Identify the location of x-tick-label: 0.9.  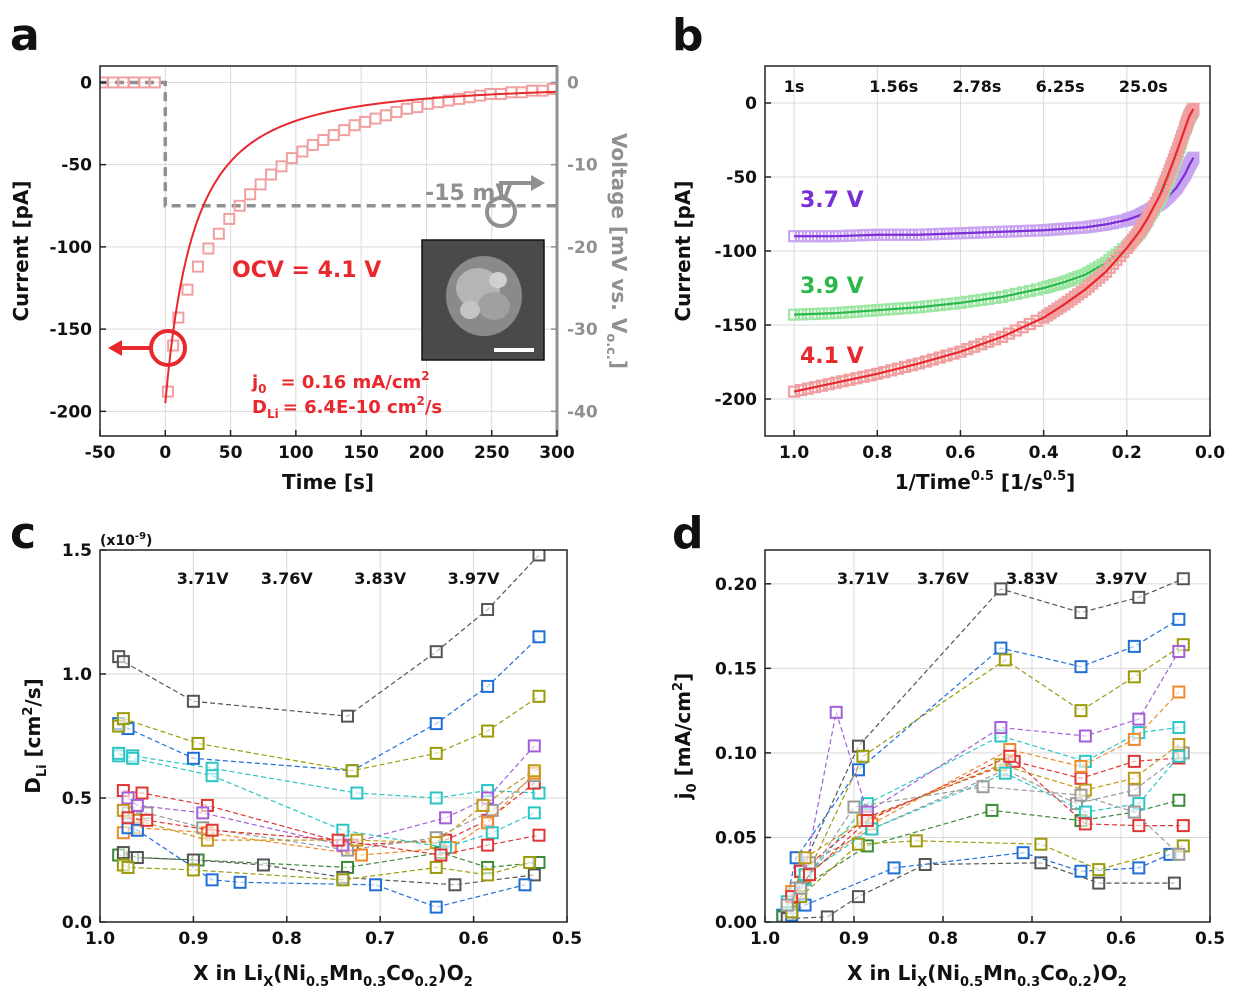
(854, 939).